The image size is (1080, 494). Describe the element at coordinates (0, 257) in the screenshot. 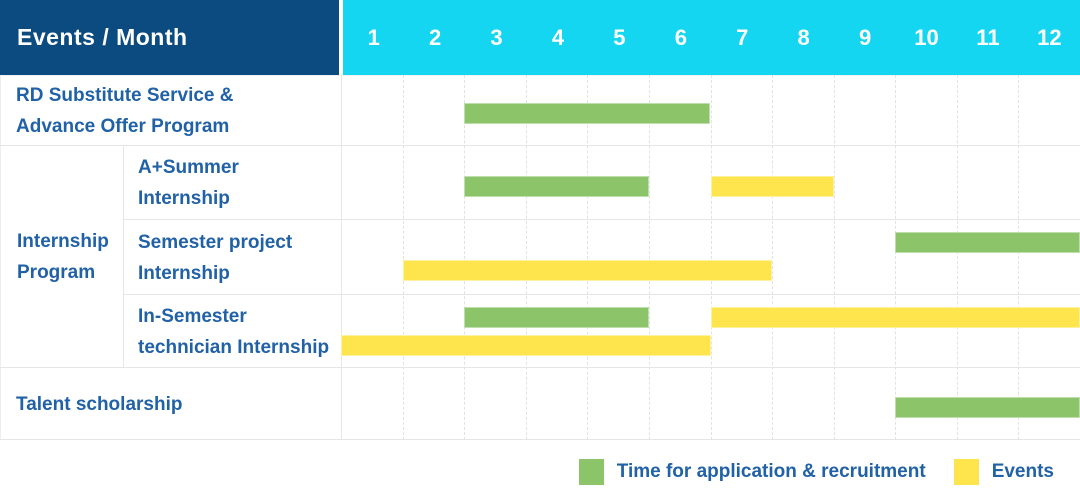

I see `table-left-border` at that location.